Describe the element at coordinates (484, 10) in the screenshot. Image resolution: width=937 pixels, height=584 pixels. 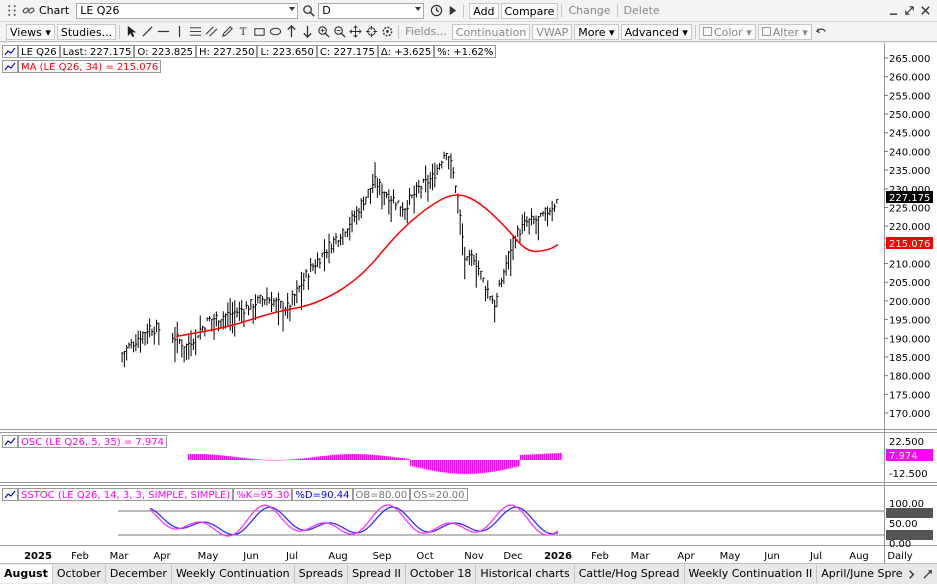
I see `add-button: Add` at that location.